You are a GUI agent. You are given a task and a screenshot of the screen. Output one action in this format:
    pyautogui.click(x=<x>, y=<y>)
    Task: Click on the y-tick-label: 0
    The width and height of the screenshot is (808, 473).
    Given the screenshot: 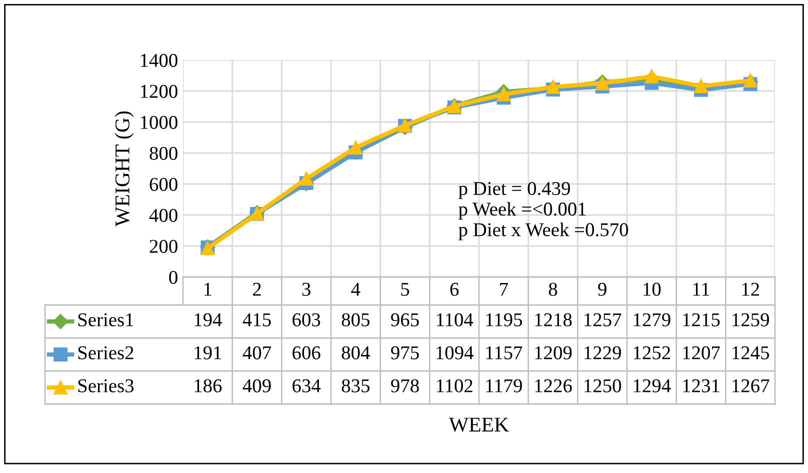 What is the action you would take?
    pyautogui.click(x=173, y=277)
    